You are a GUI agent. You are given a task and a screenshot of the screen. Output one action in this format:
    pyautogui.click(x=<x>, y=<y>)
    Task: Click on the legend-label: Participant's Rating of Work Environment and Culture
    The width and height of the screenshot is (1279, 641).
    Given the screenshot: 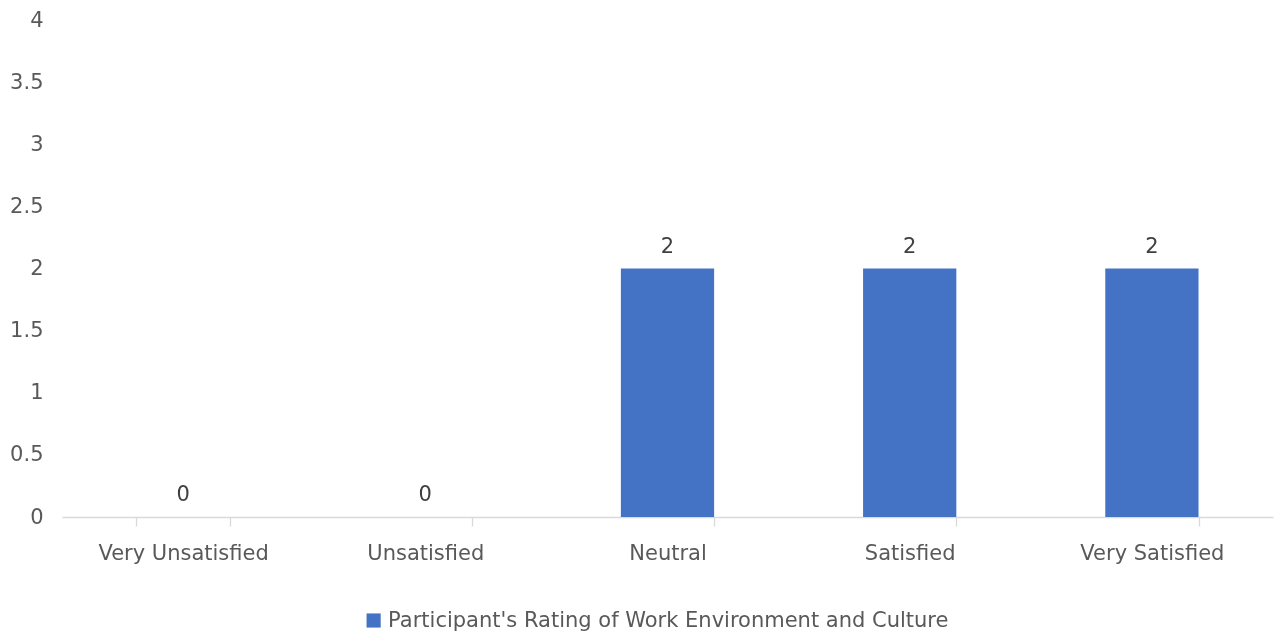 What is the action you would take?
    pyautogui.click(x=668, y=619)
    